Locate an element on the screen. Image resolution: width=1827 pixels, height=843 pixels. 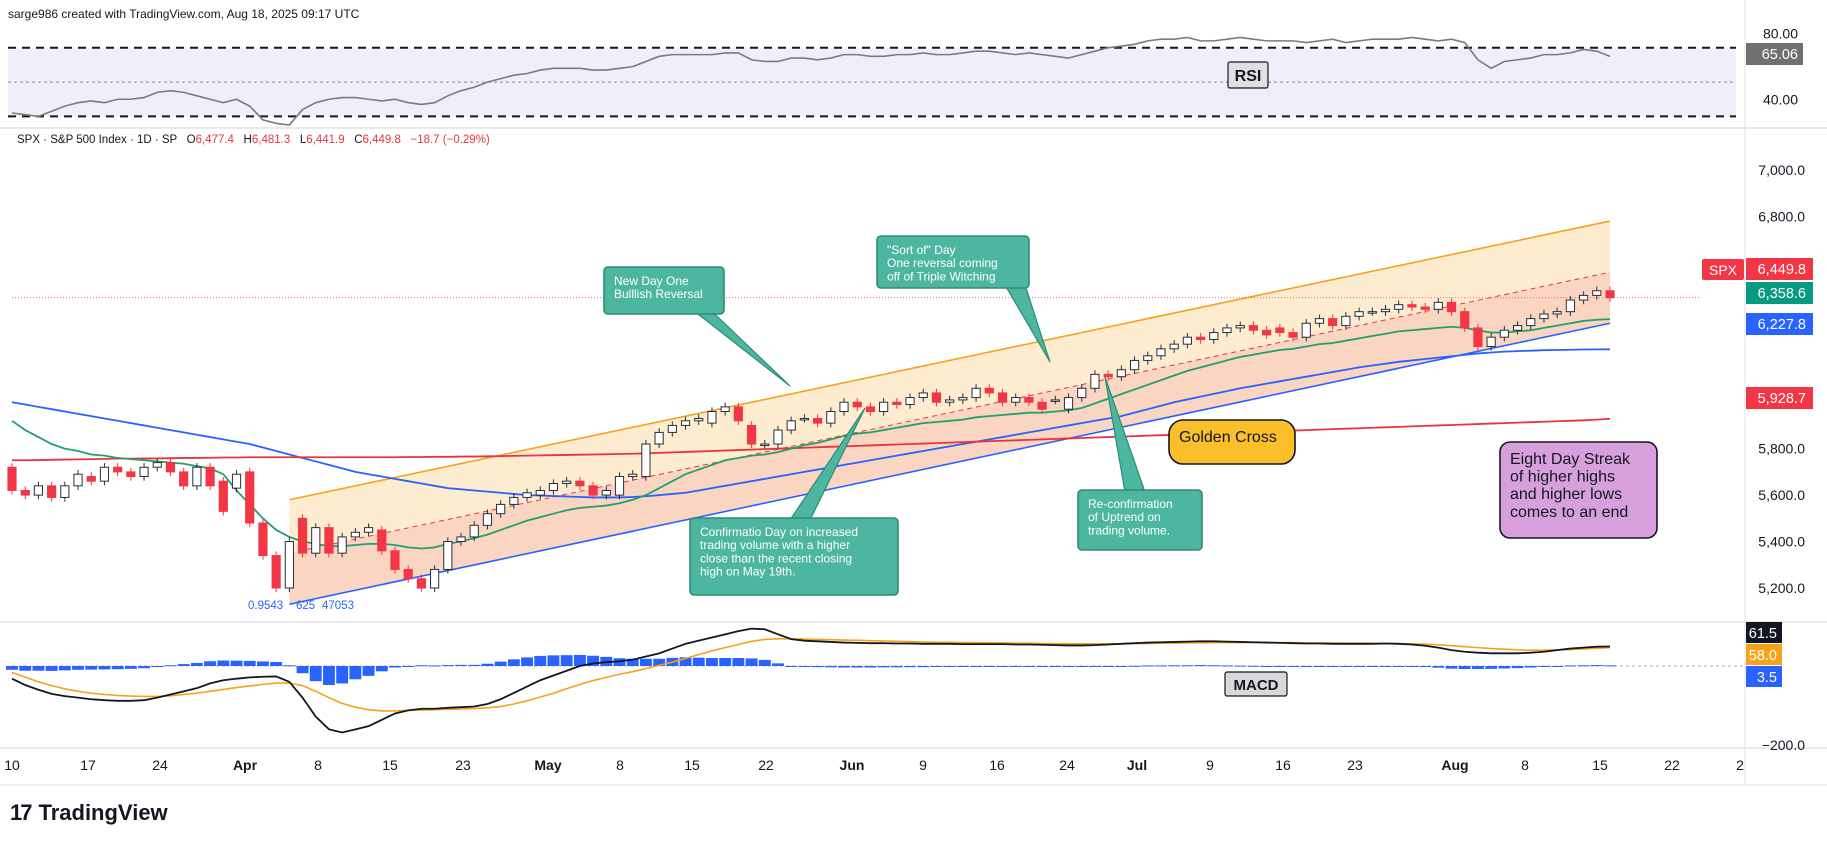
rsi-axis-tick: 40.00 is located at coordinates (1780, 99).